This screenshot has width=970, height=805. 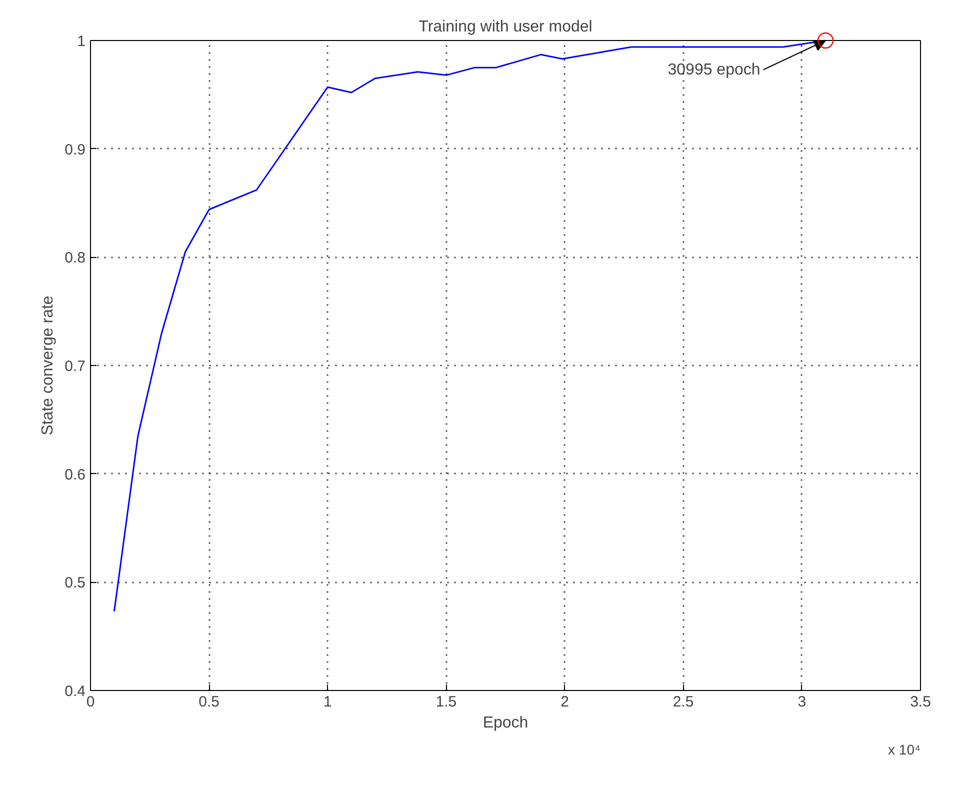 I want to click on y-tick-label: 0.4, so click(x=75, y=691).